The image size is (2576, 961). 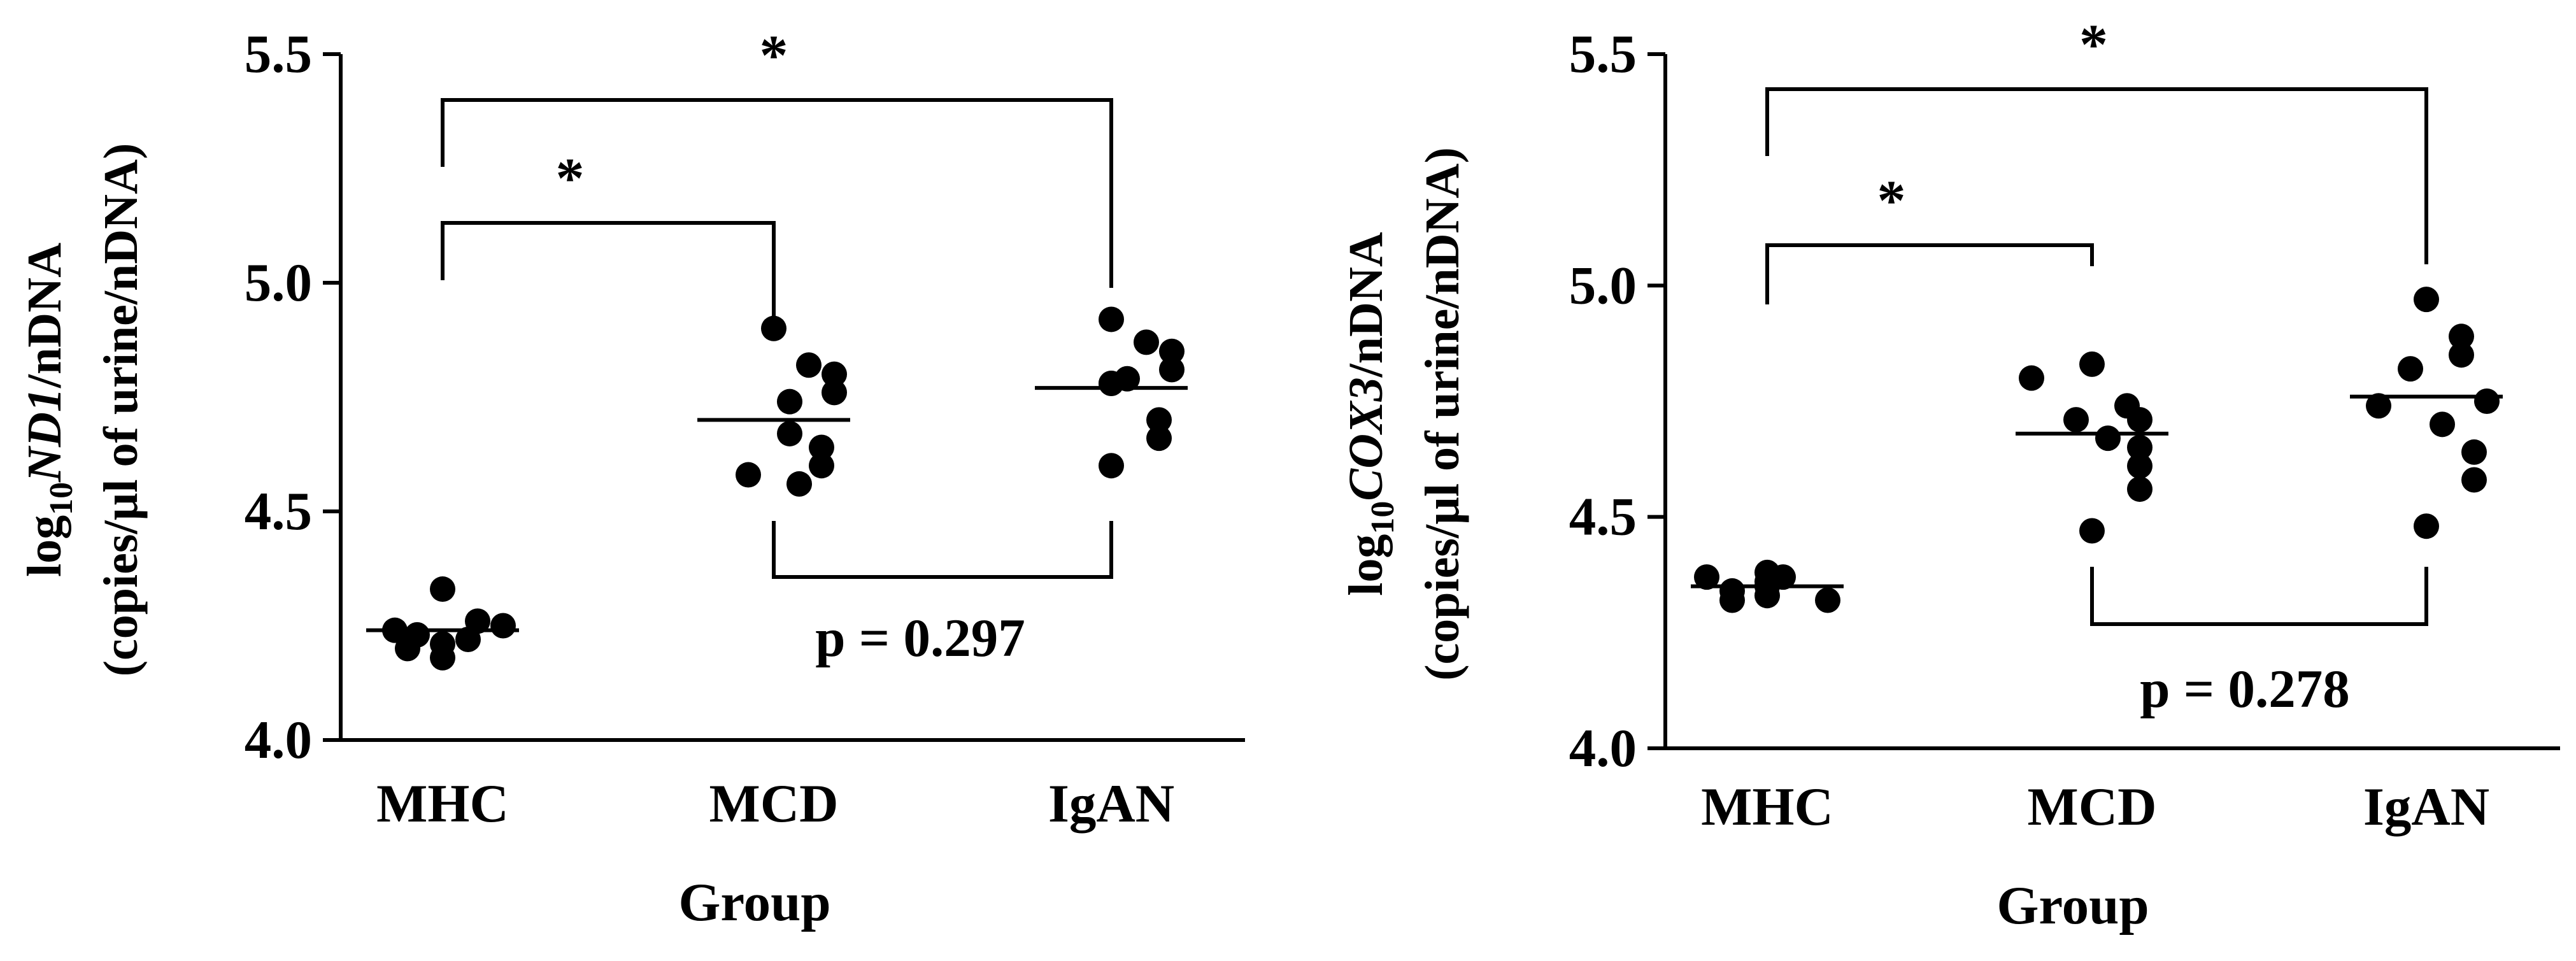 What do you see at coordinates (920, 638) in the screenshot?
I see `p-value-label: p = 0.297` at bounding box center [920, 638].